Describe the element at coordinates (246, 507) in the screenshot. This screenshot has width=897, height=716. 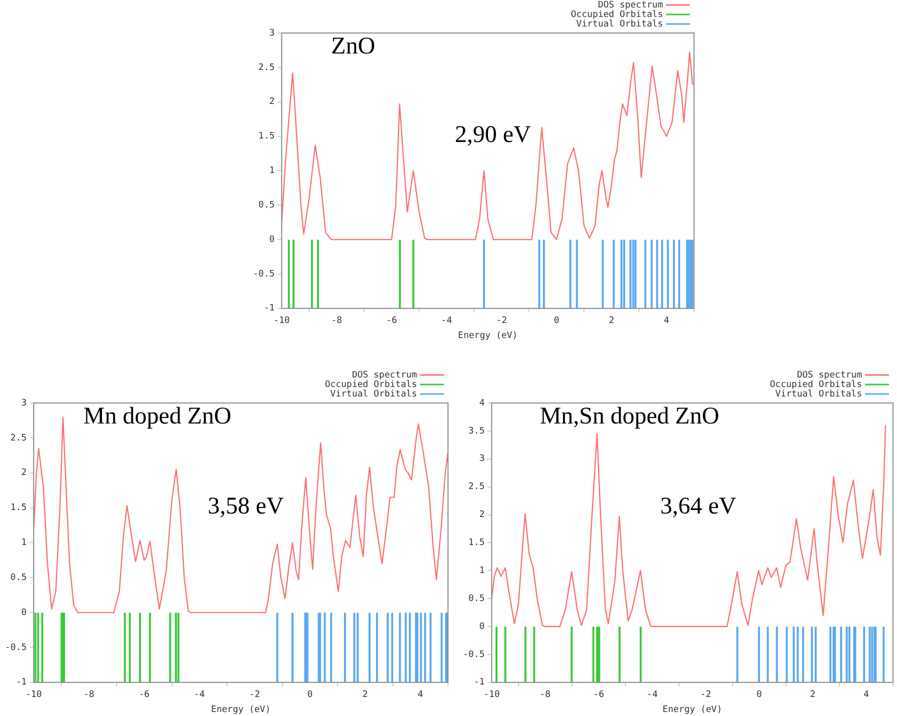
I see `annotation: 3,58 eV` at that location.